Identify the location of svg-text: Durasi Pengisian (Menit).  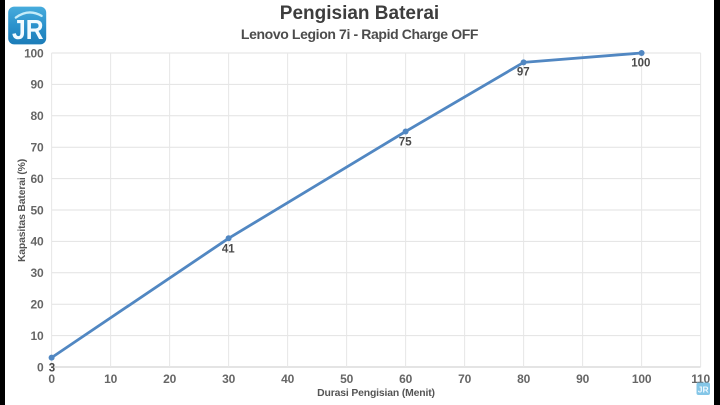
(376, 393).